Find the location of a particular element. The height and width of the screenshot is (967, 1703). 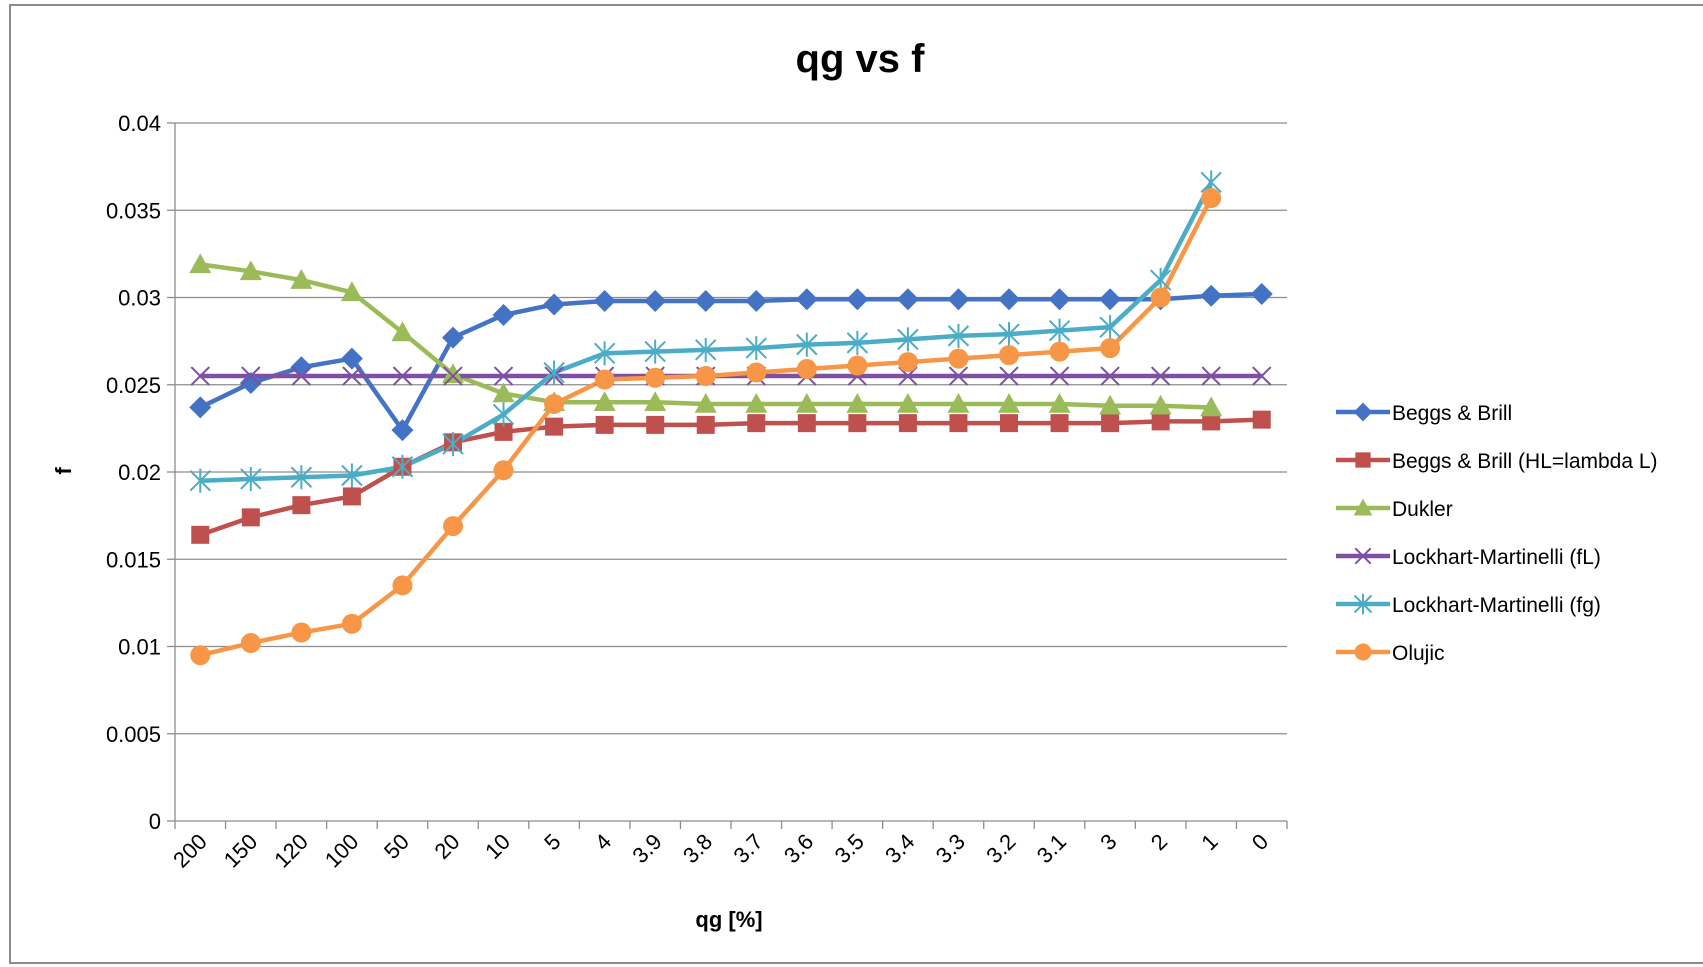

y-tick-label: 0.02 is located at coordinates (139, 472).